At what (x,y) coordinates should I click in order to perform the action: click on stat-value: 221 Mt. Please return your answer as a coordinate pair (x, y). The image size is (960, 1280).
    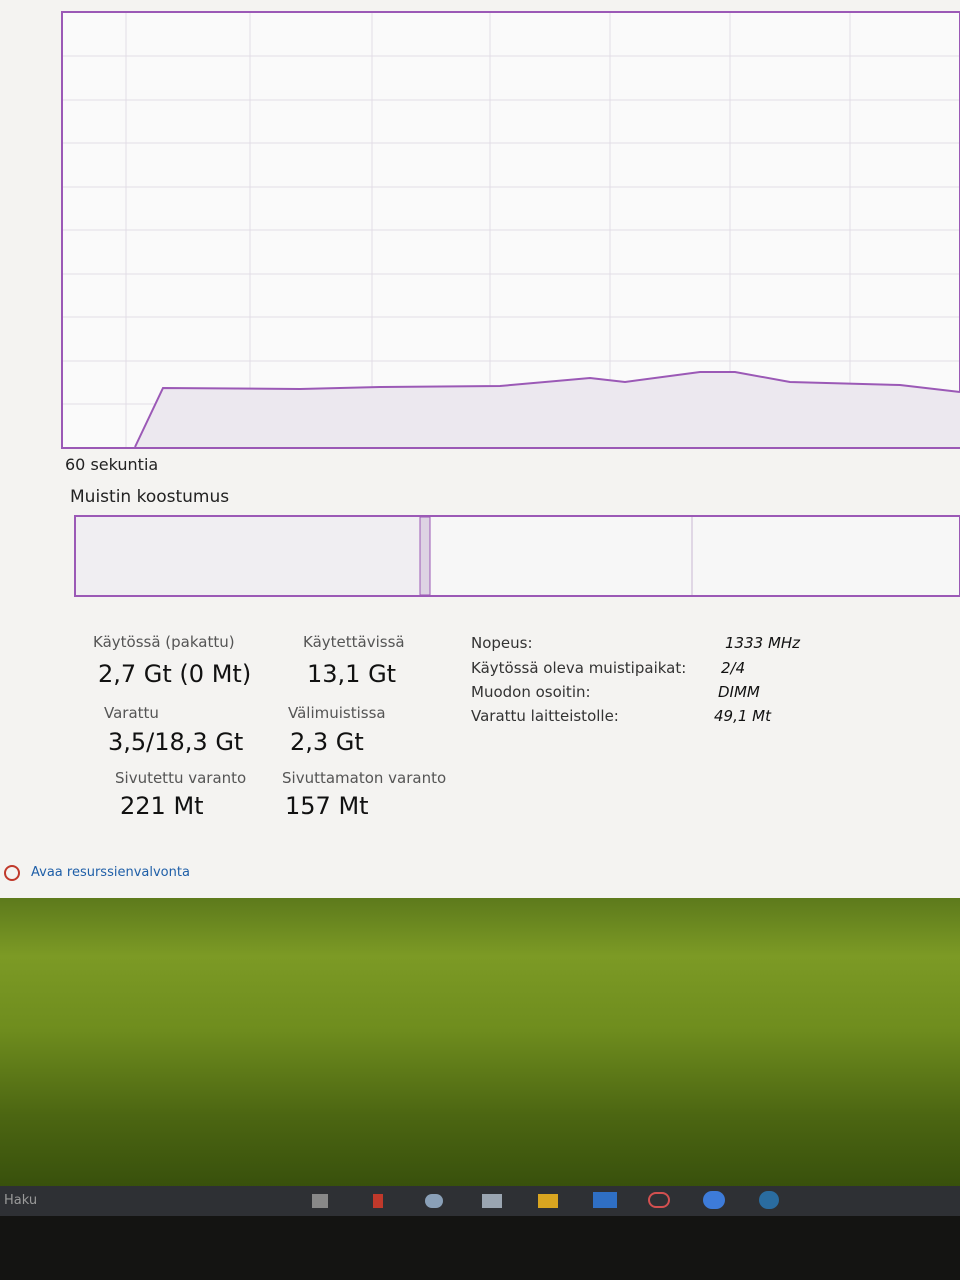
    Looking at the image, I should click on (162, 806).